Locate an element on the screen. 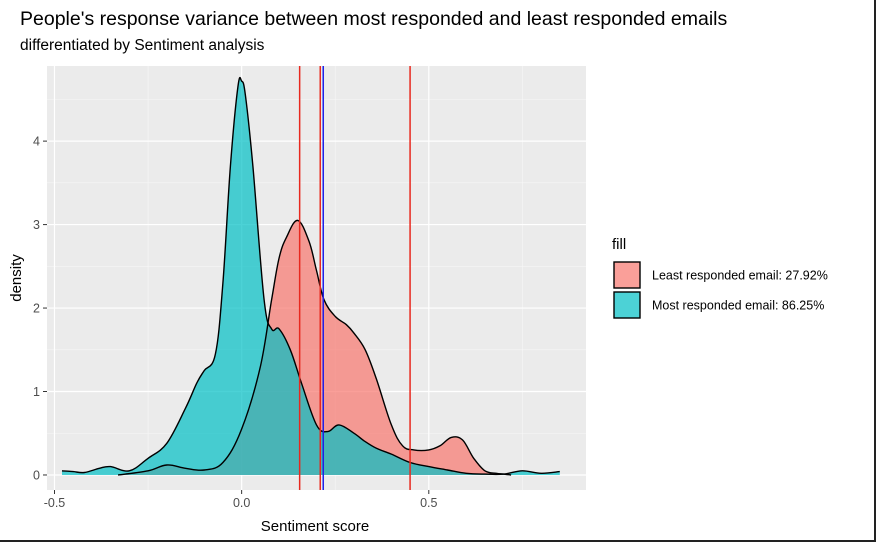 The image size is (876, 542). y-tick-label: 3 is located at coordinates (36, 225).